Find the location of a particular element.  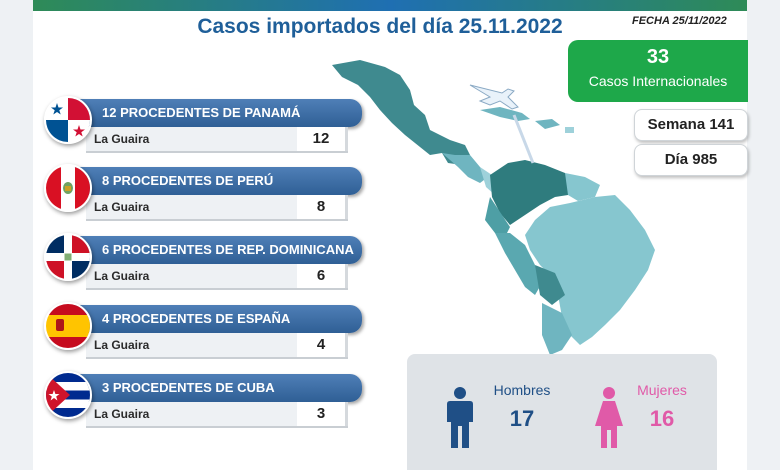

state-count: 4 is located at coordinates (322, 345).